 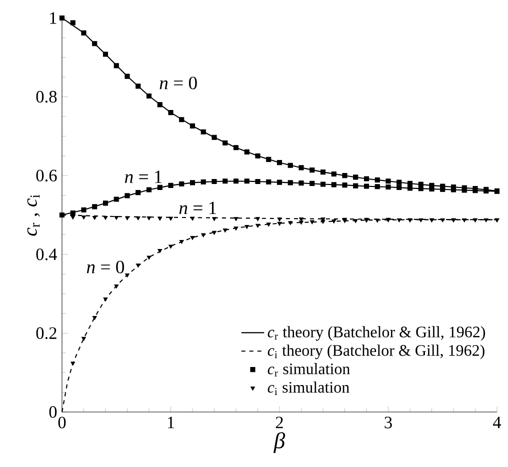 What do you see at coordinates (171, 422) in the screenshot?
I see `x-tick-label: 1` at bounding box center [171, 422].